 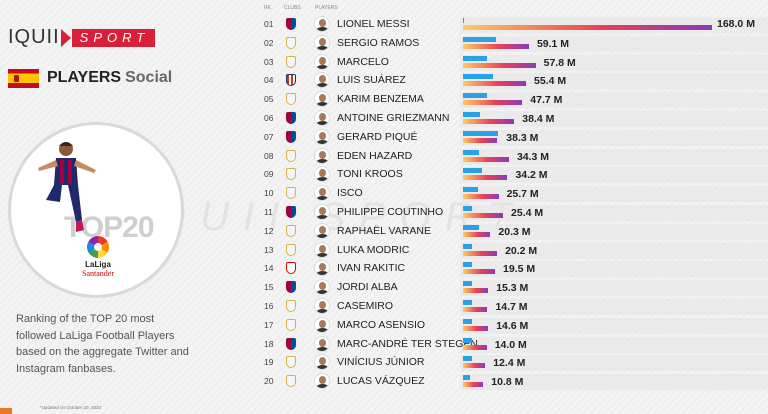 I want to click on total-value: 168.0 M, so click(x=736, y=24).